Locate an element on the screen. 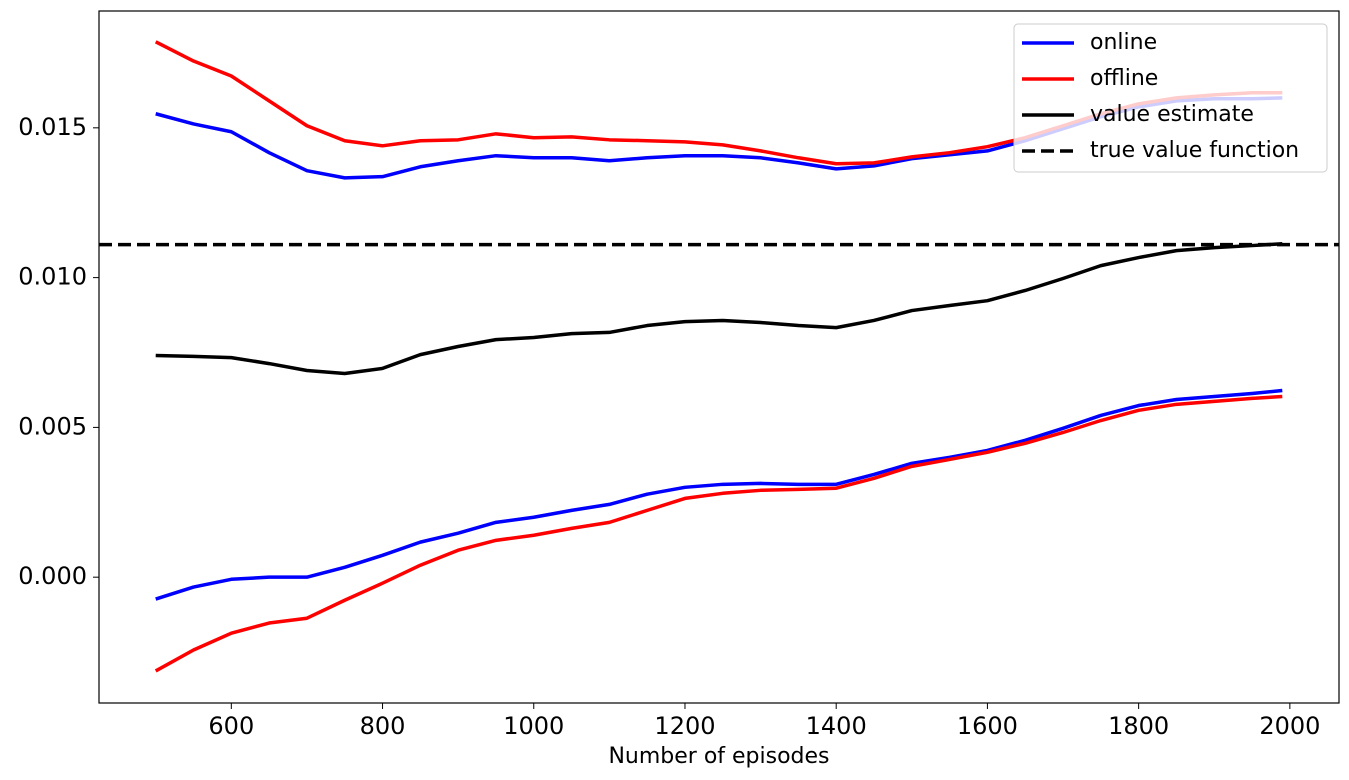  legend-label: offline is located at coordinates (1124, 78).